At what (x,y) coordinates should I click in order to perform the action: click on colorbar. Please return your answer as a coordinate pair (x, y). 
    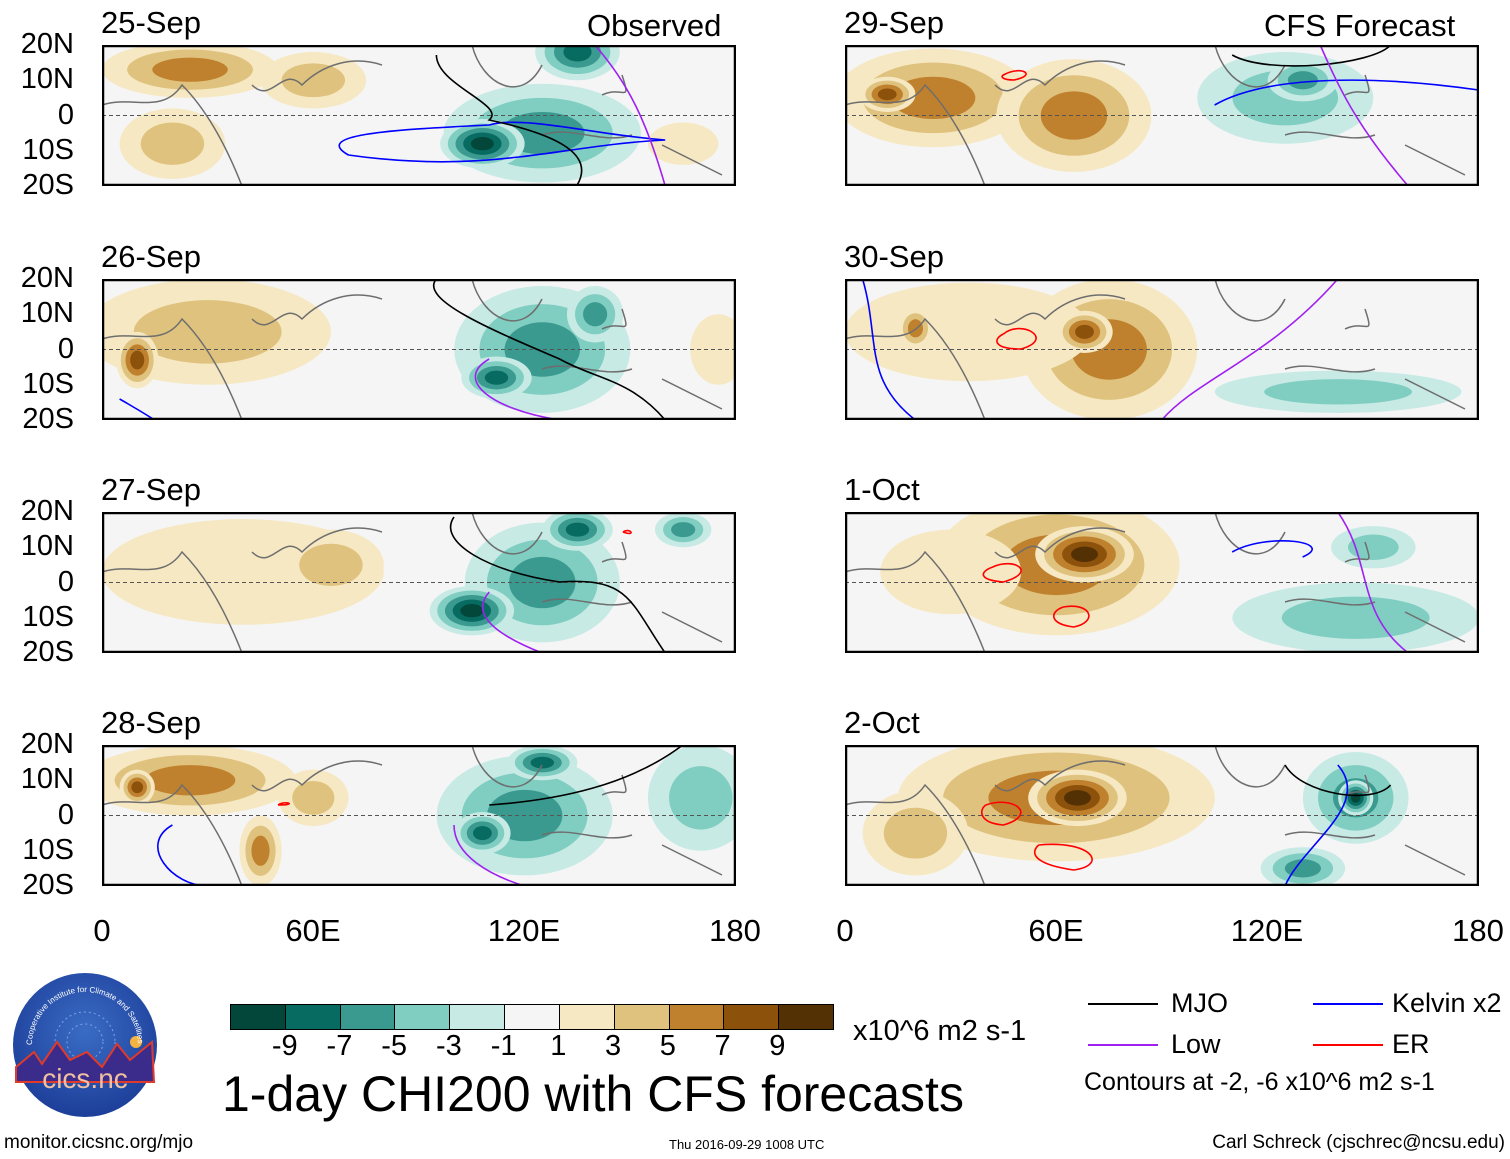
    Looking at the image, I should click on (532, 1017).